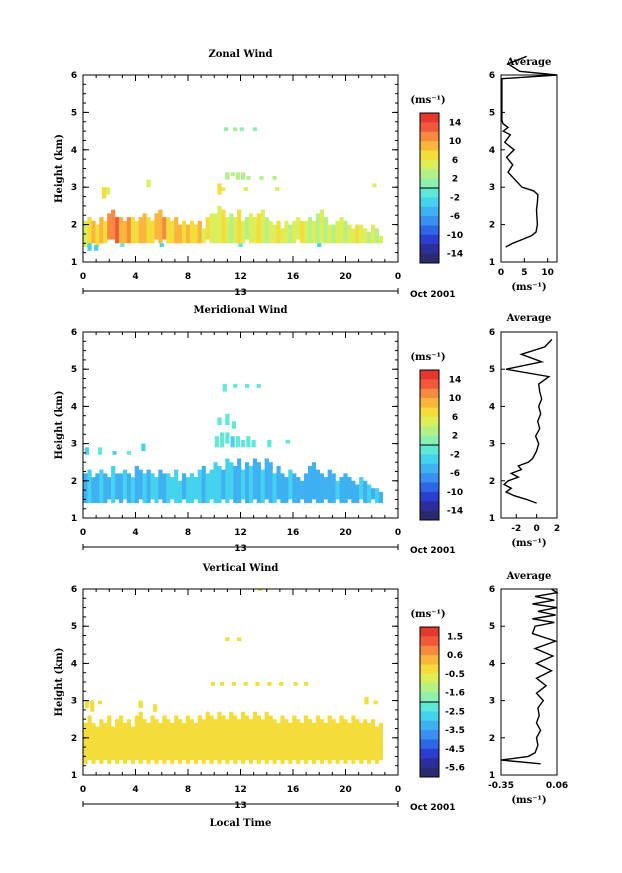  I want to click on y-tick-label: 5, so click(74, 627).